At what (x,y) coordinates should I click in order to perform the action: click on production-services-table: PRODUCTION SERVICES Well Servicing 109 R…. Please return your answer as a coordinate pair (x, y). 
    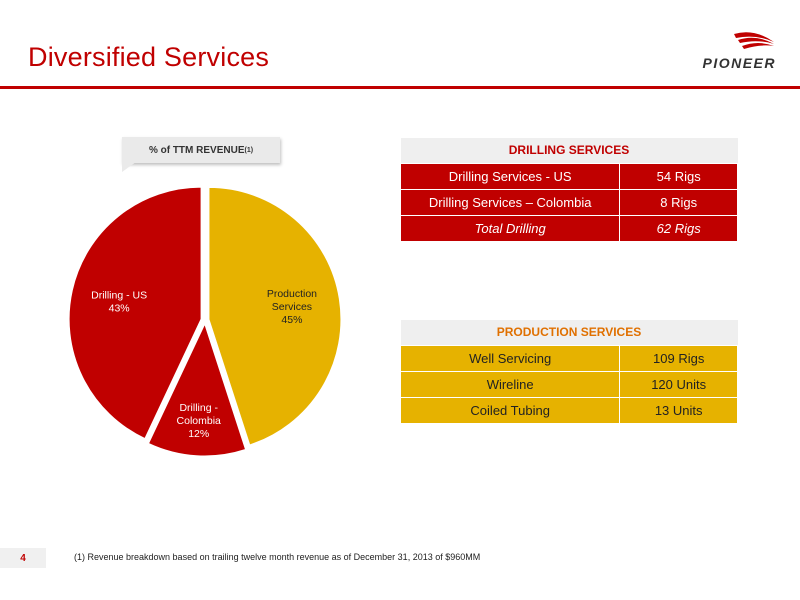
    Looking at the image, I should click on (568, 372).